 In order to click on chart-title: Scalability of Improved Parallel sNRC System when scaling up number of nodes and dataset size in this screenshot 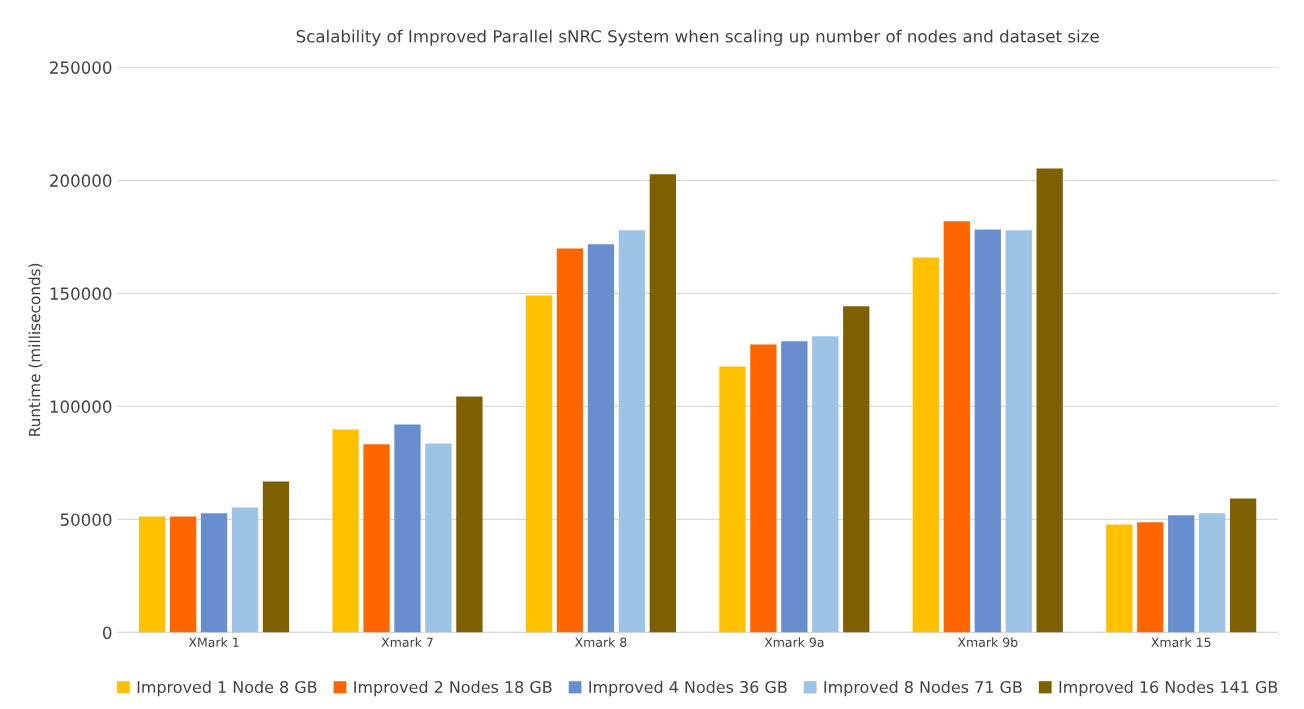, I will do `click(697, 37)`.